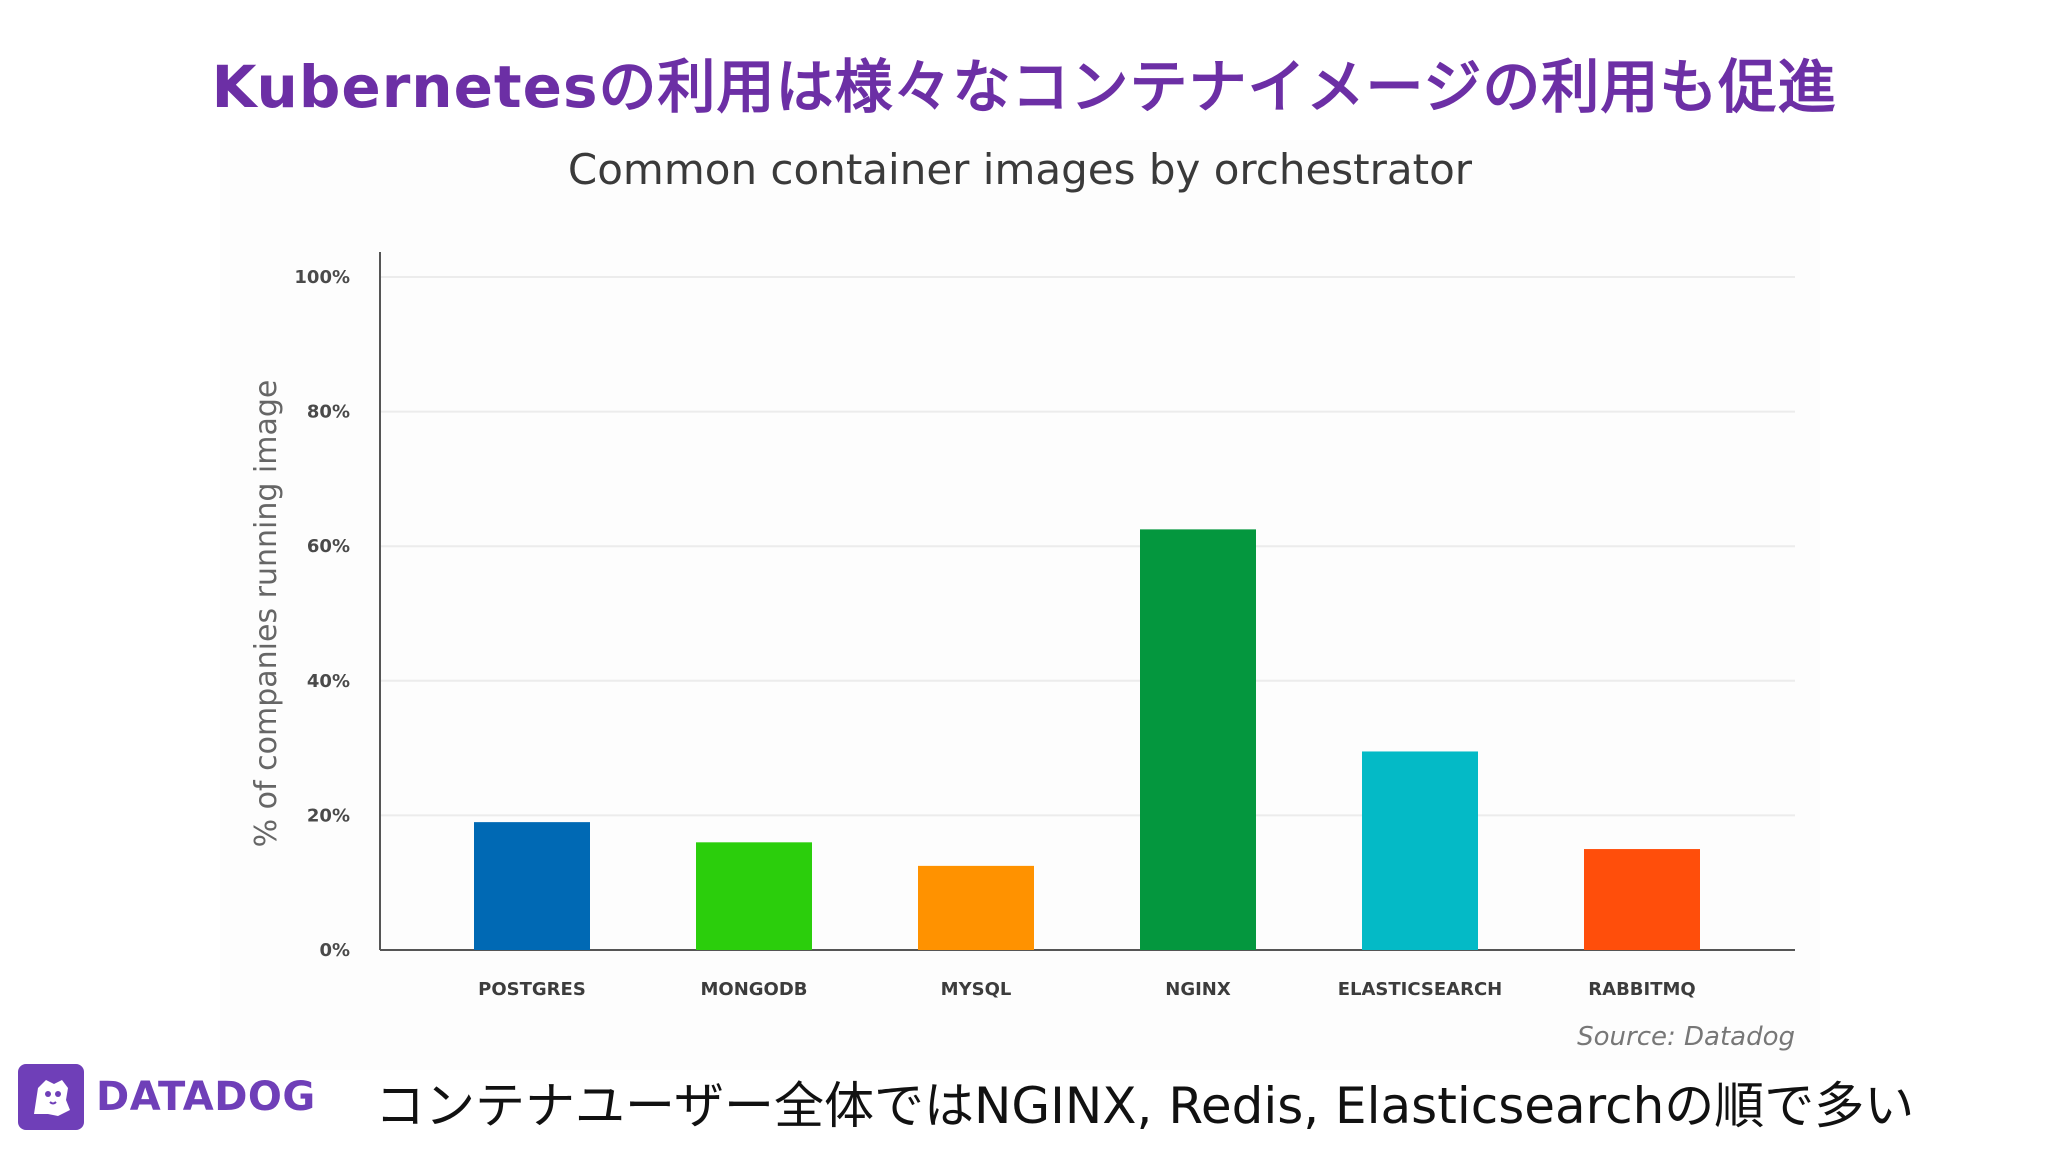 The image size is (2048, 1152). What do you see at coordinates (328, 546) in the screenshot?
I see `y-tick-label: 60%` at bounding box center [328, 546].